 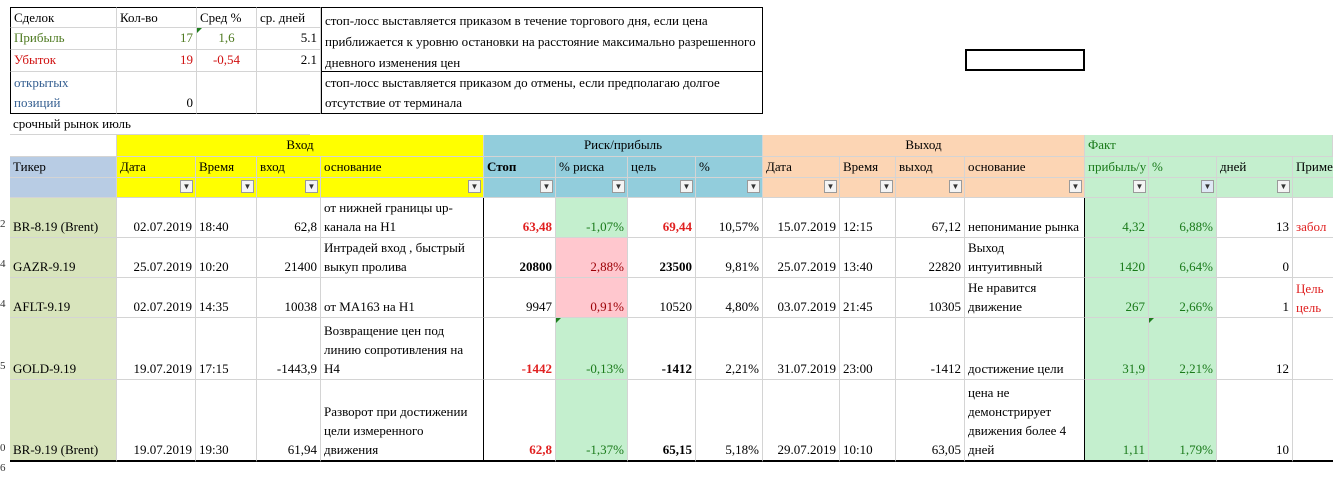 What do you see at coordinates (227, 17) in the screenshot?
I see `summary-header-avg: Сред %` at bounding box center [227, 17].